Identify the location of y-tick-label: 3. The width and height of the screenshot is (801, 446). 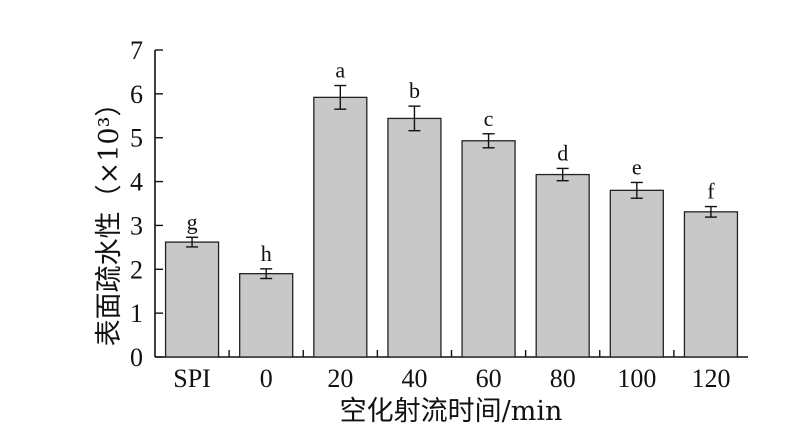
(136, 225).